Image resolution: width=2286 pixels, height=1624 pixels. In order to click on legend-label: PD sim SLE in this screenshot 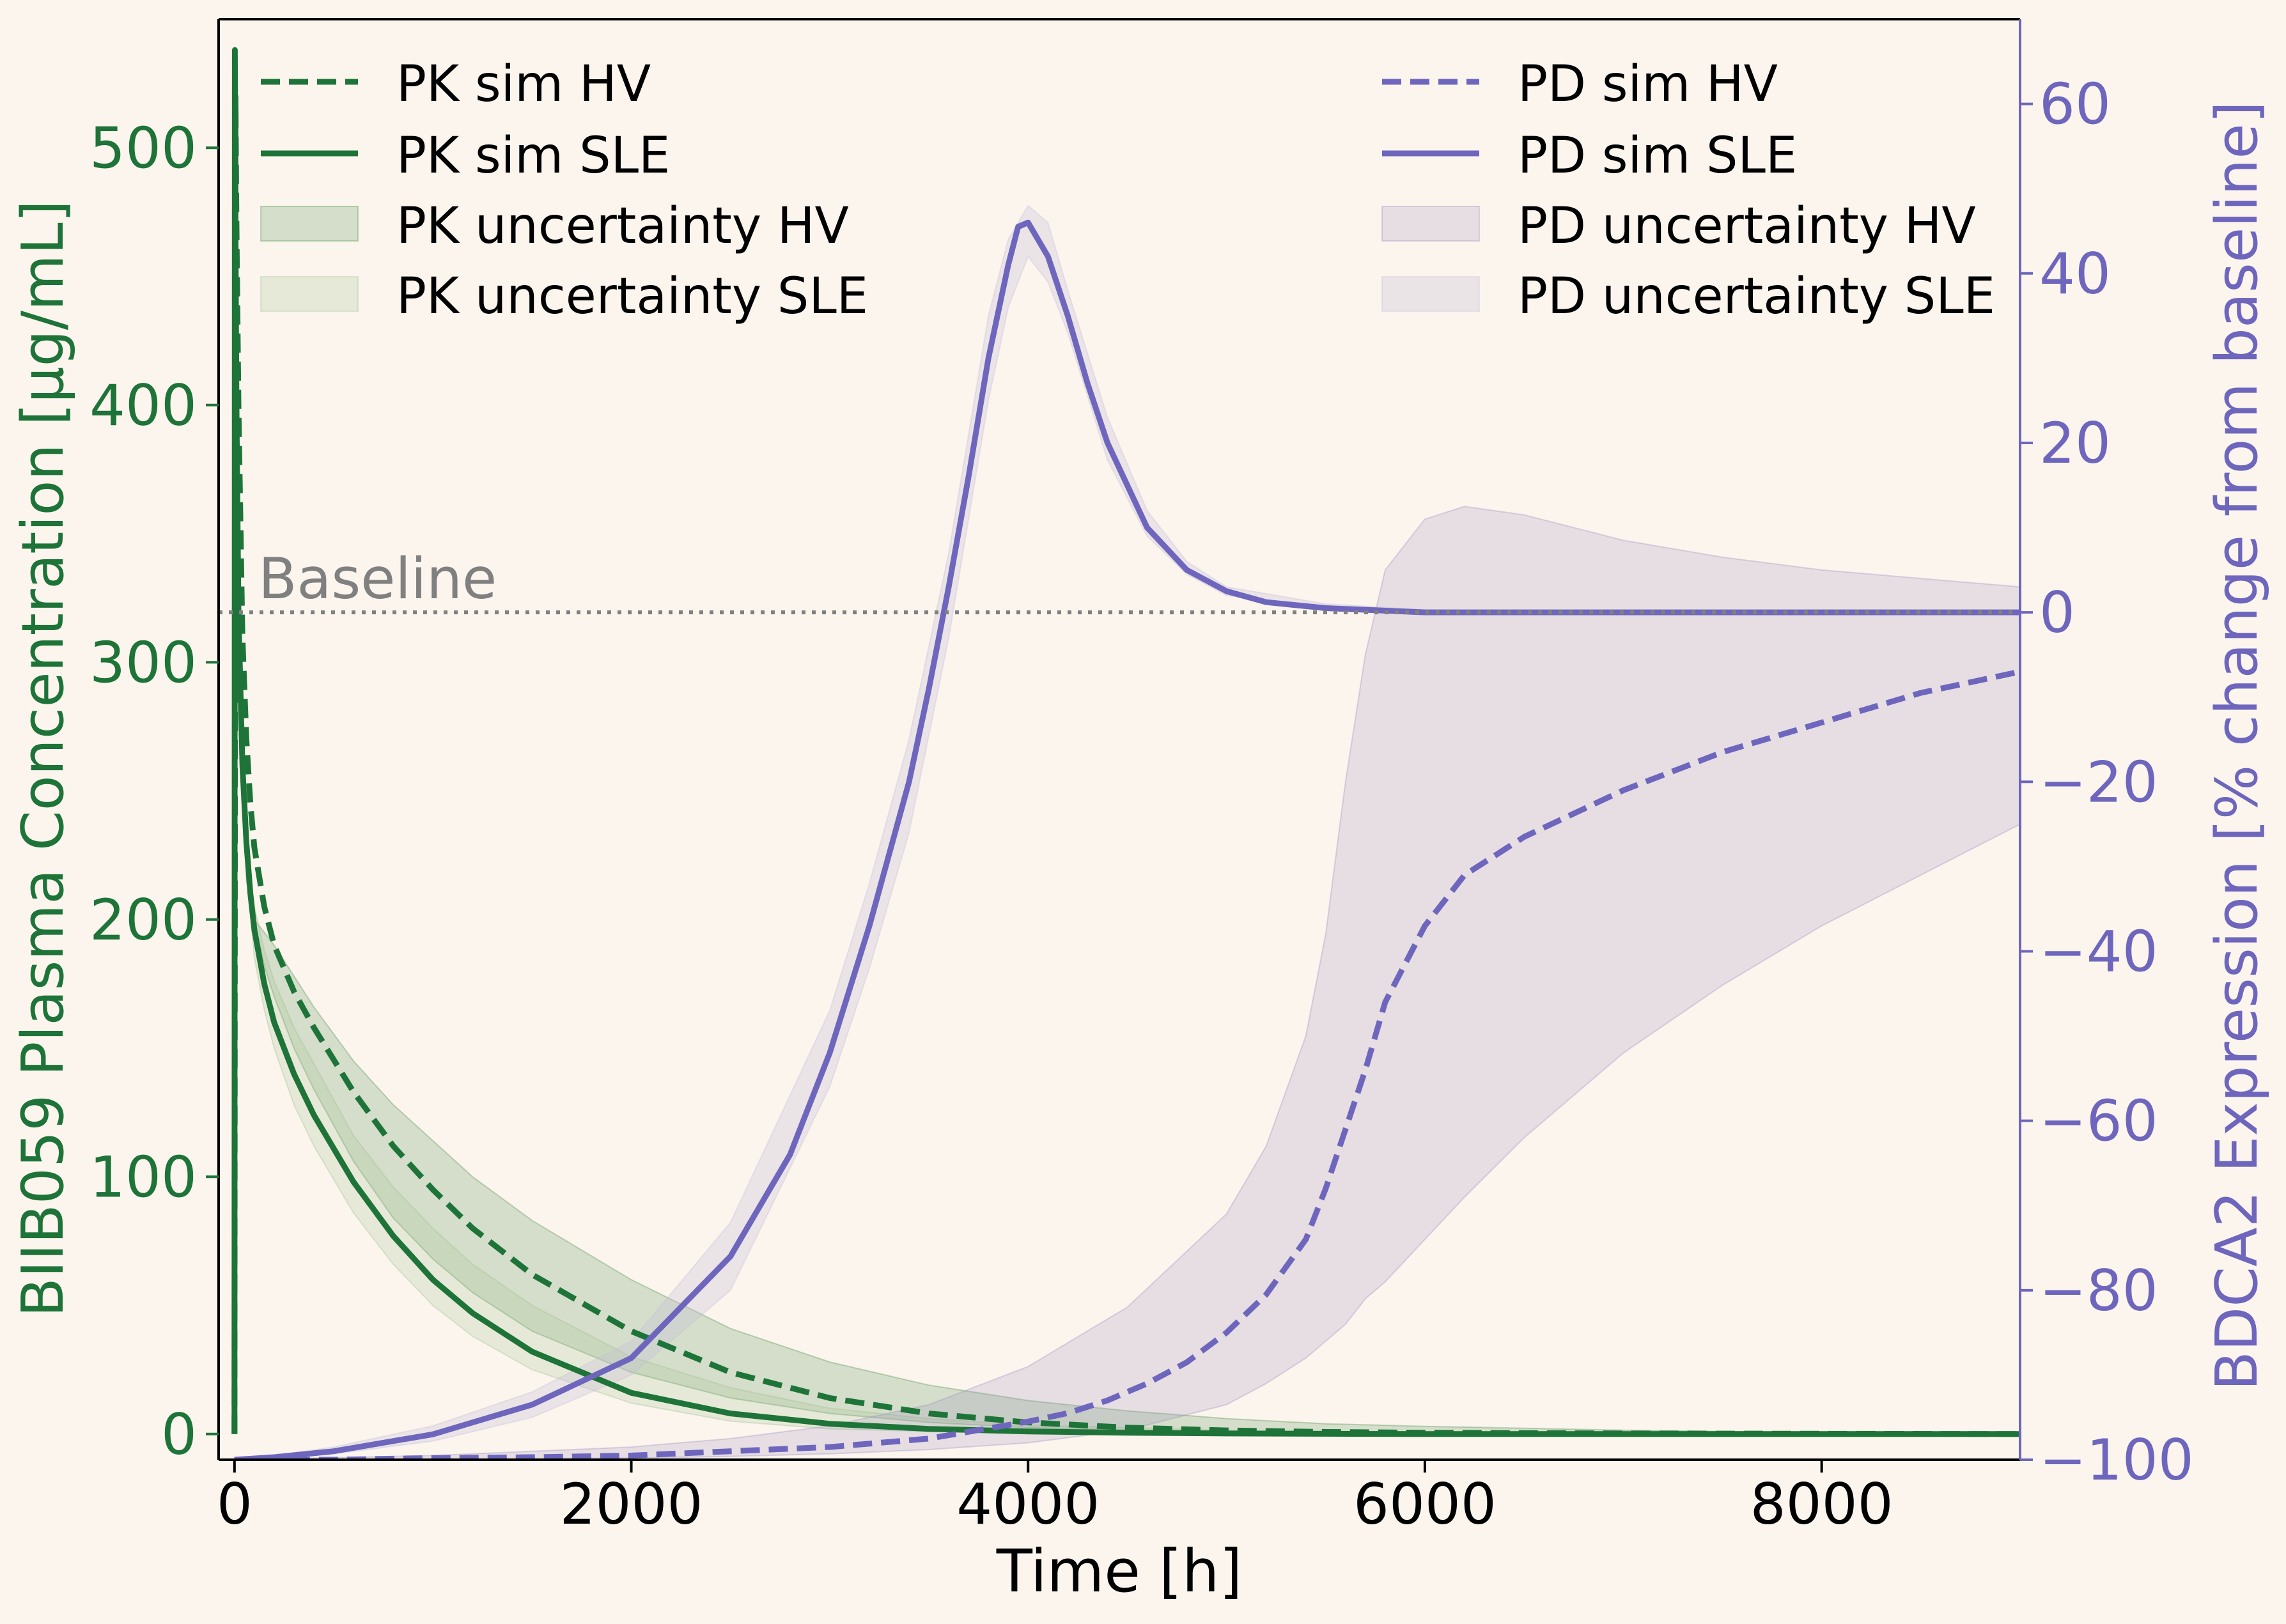, I will do `click(1658, 156)`.